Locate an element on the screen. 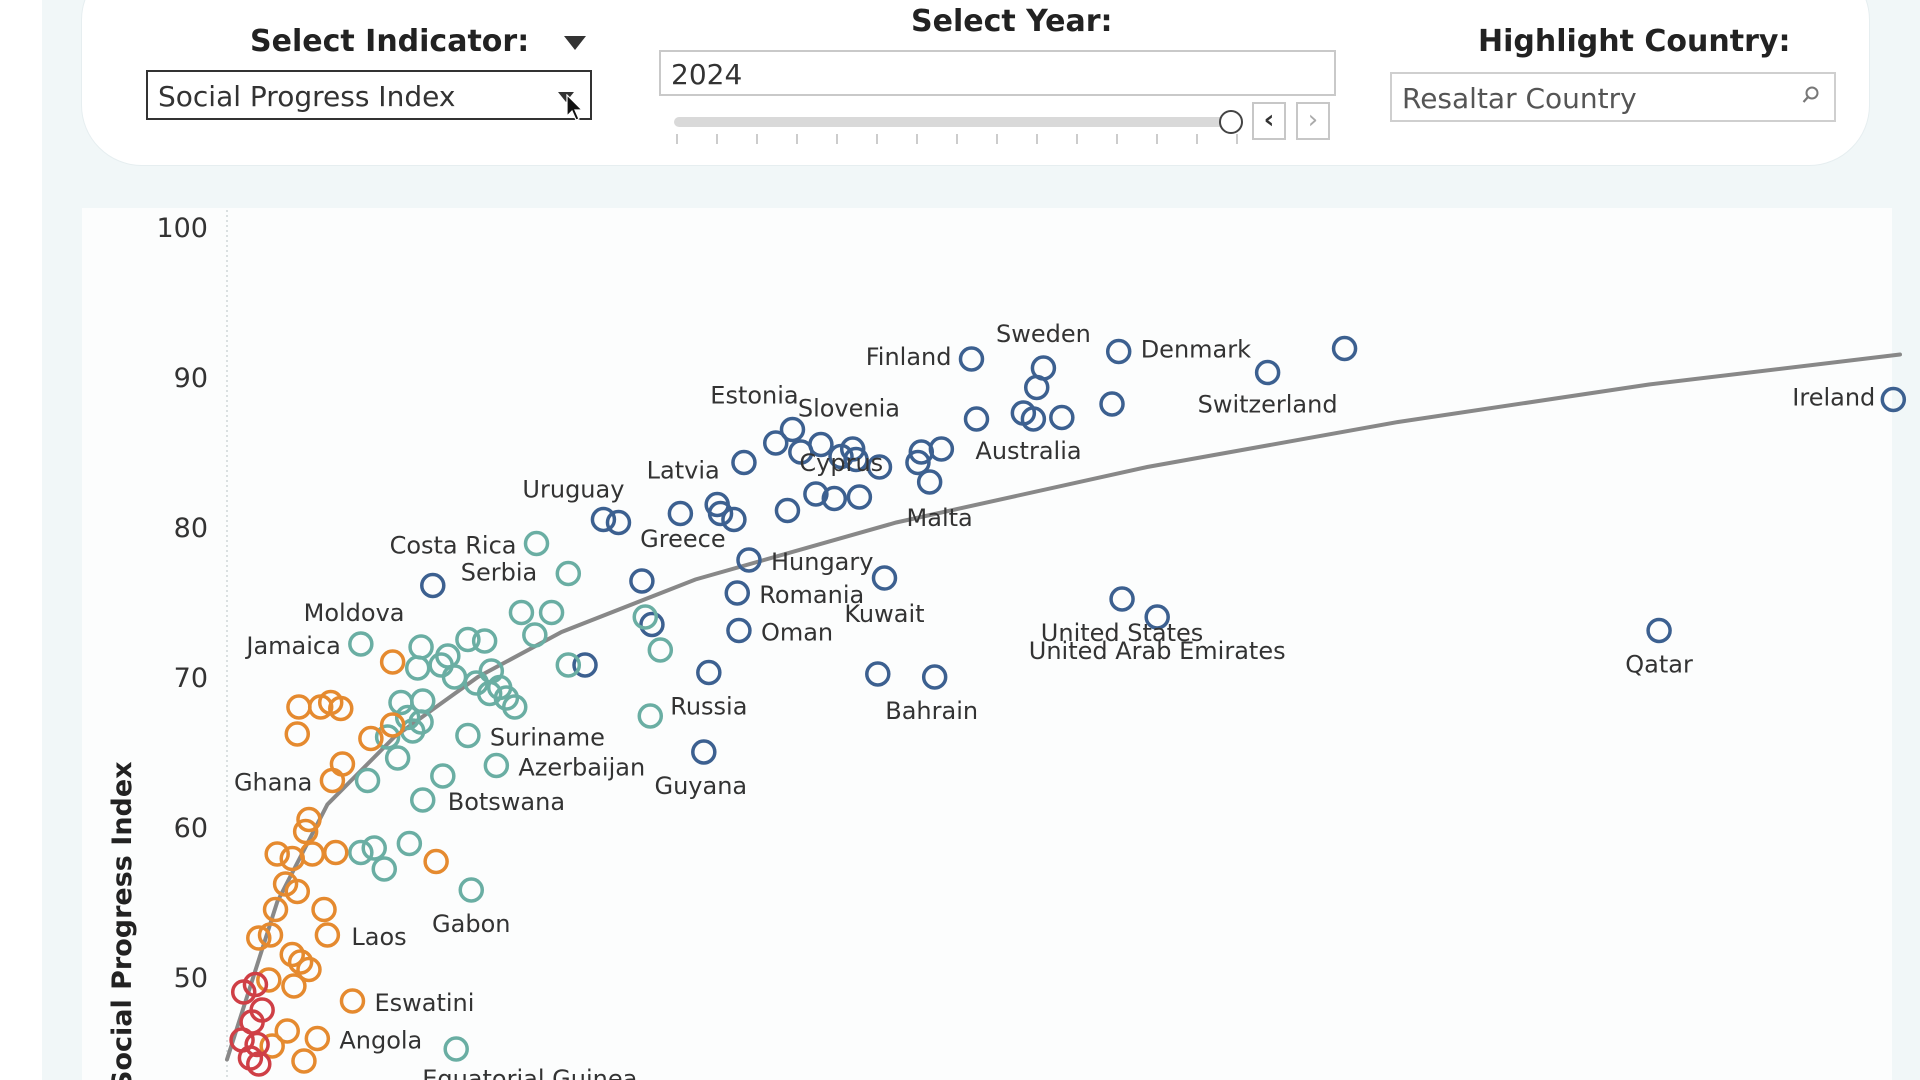 This screenshot has height=1080, width=1920. highlight-country-search: Resaltar Country is located at coordinates (1613, 97).